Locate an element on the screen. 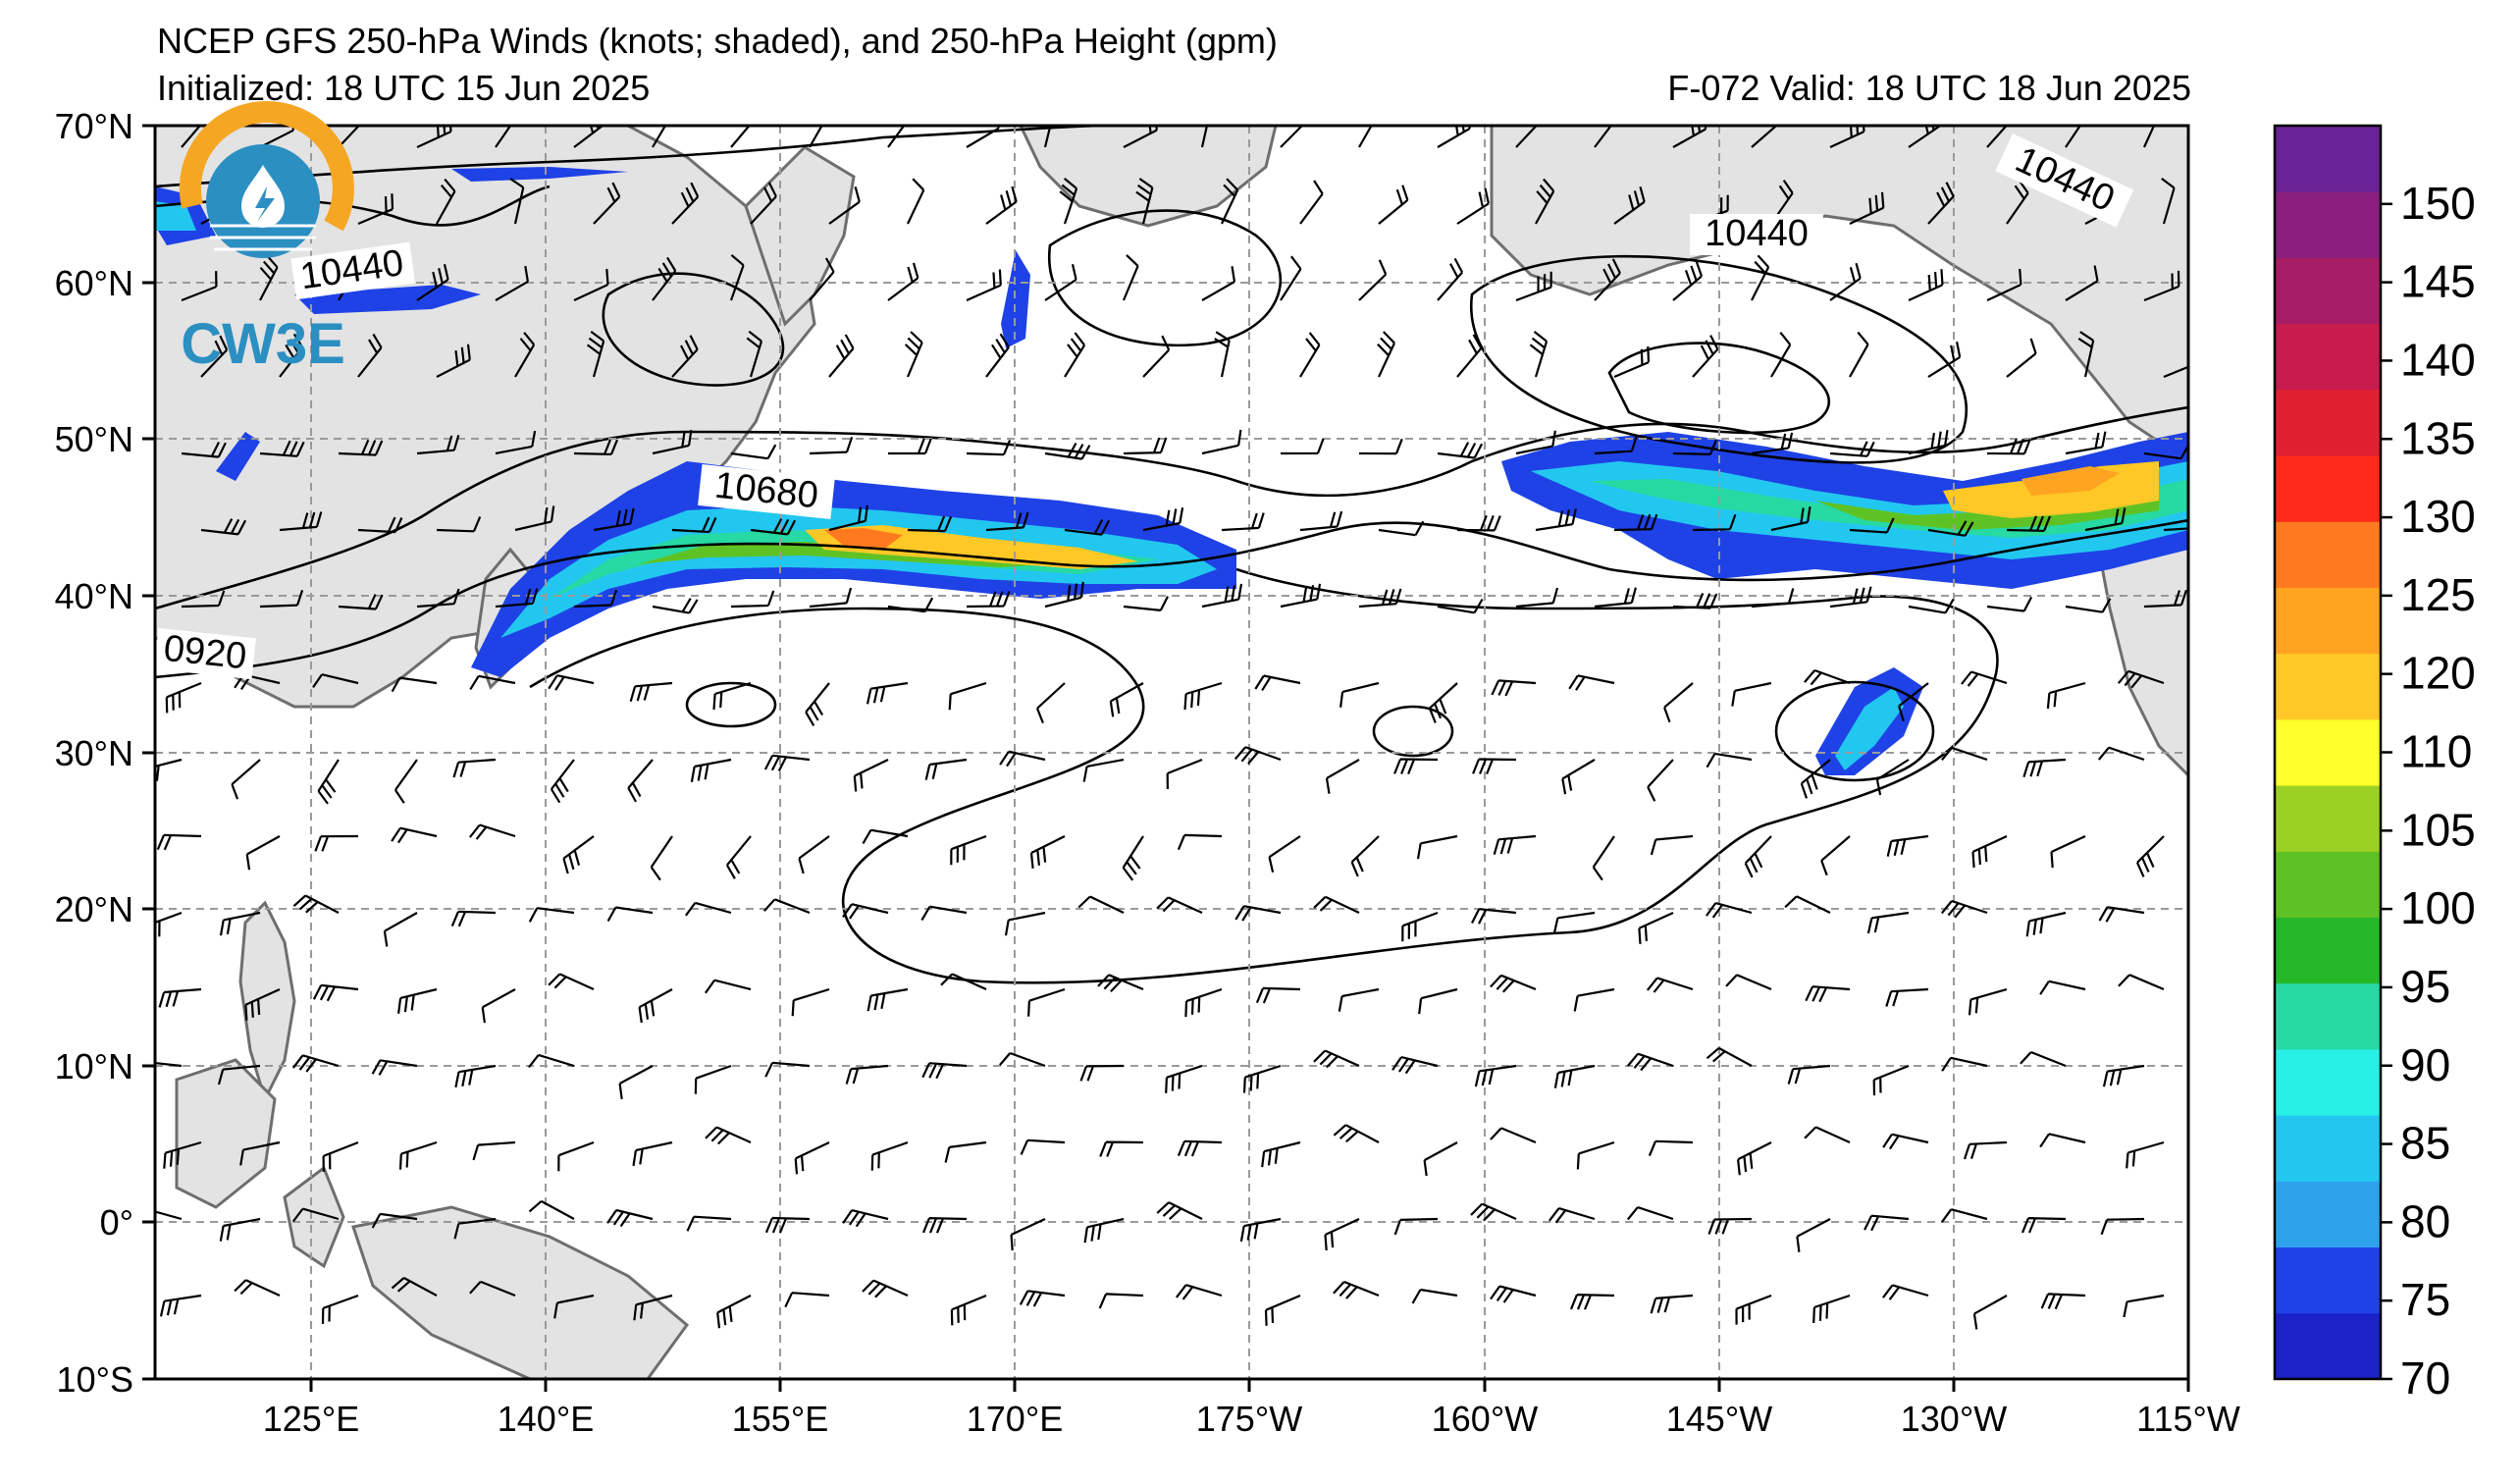  lat-label: 50°N is located at coordinates (94, 439).